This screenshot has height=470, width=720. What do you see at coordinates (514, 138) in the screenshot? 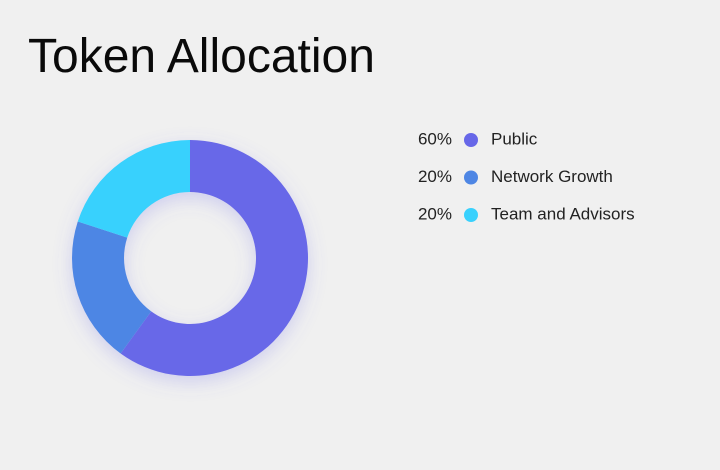
I see `legend-label: Public` at bounding box center [514, 138].